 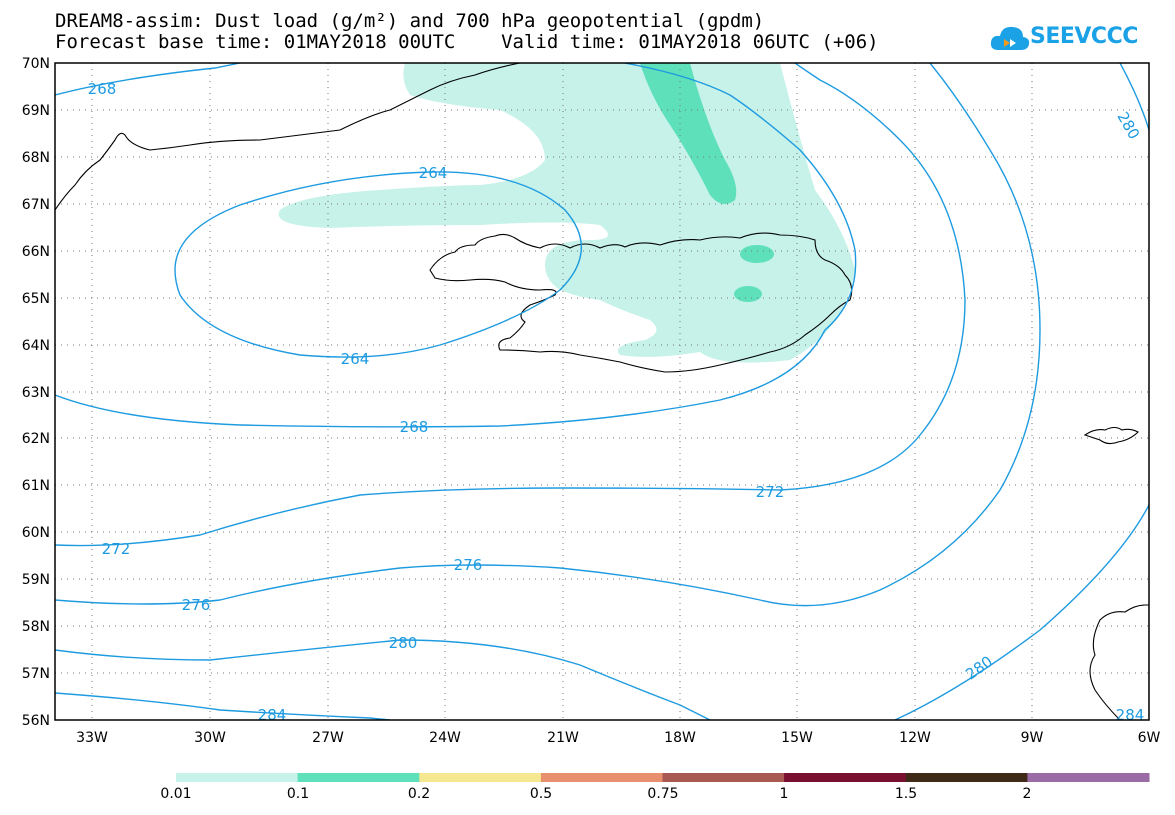 What do you see at coordinates (36, 158) in the screenshot?
I see `lat-label: 68N` at bounding box center [36, 158].